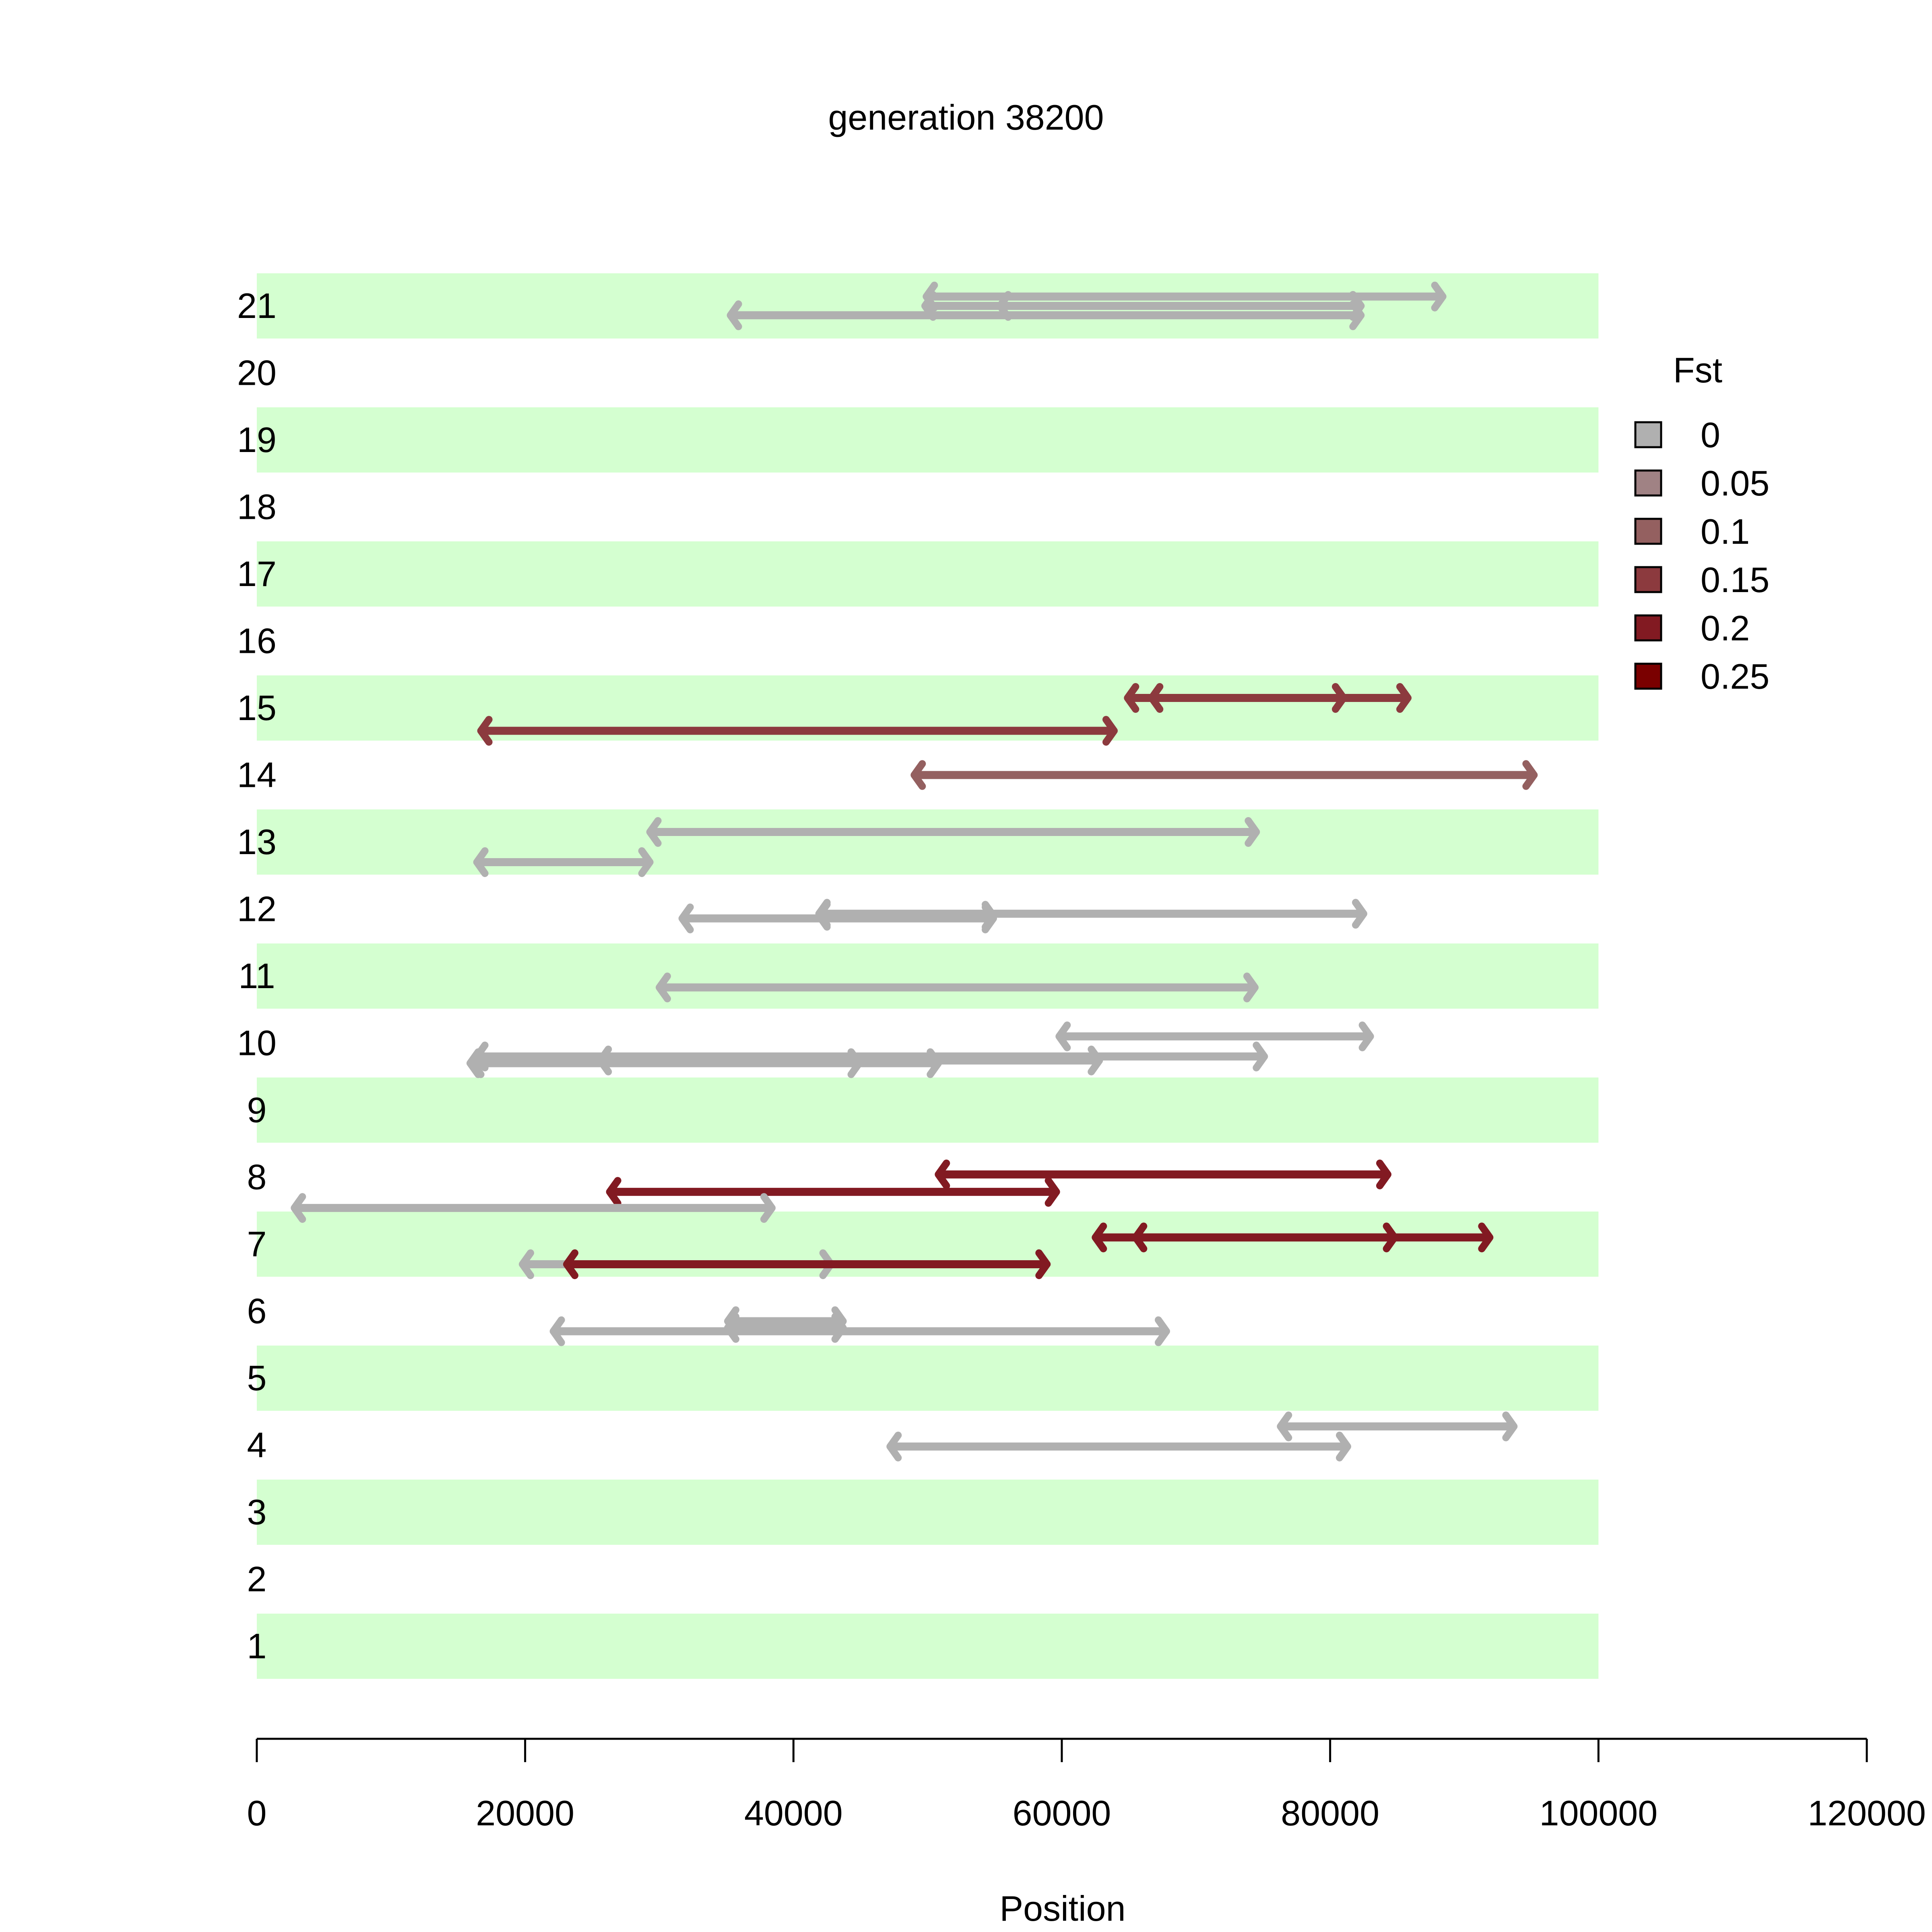  Describe the element at coordinates (1735, 580) in the screenshot. I see `legend-label: 0.15` at that location.